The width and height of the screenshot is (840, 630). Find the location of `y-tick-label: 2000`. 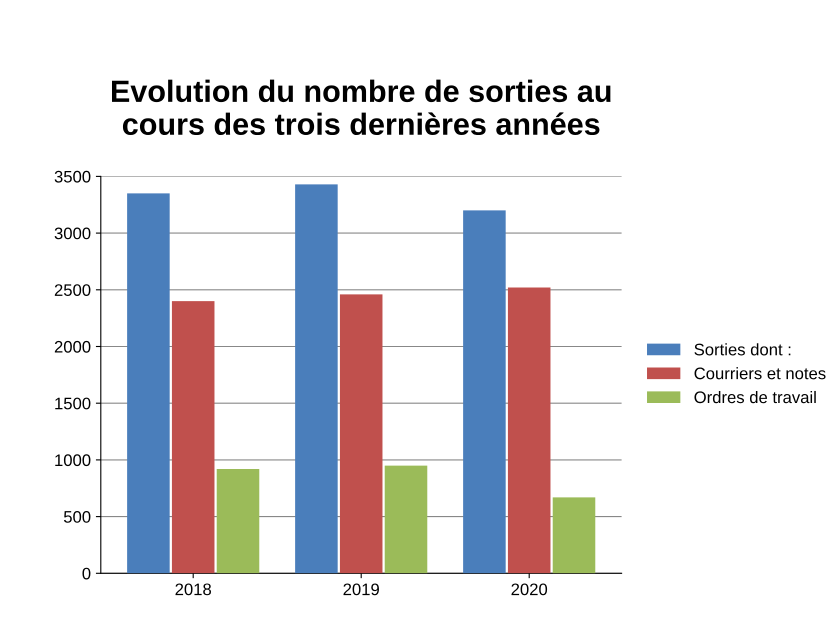

y-tick-label: 2000 is located at coordinates (72, 346).